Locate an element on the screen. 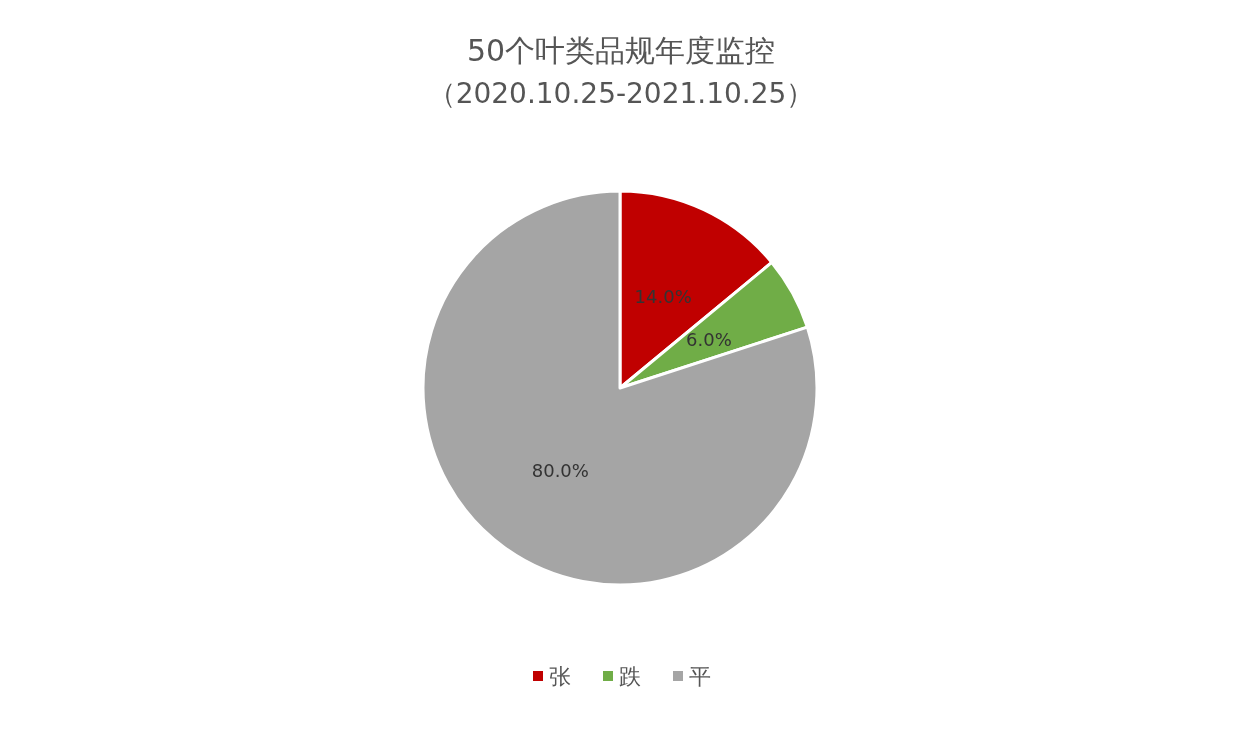 Image resolution: width=1242 pixels, height=732 pixels. data-label: 14.0% is located at coordinates (663, 296).